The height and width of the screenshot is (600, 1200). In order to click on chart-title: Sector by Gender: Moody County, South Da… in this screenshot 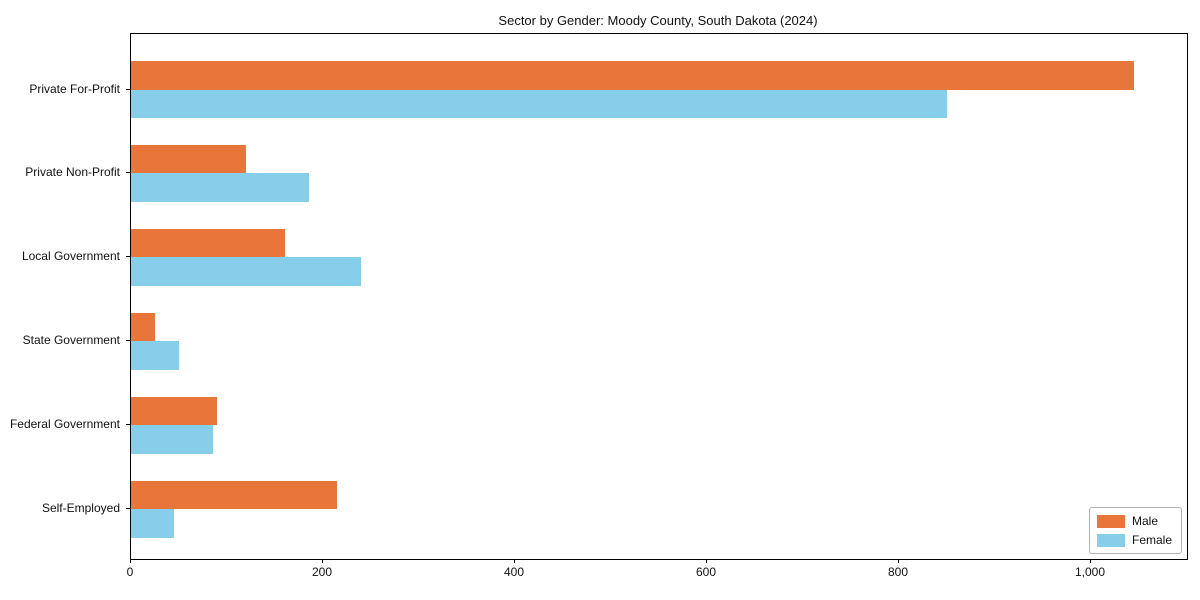, I will do `click(658, 20)`.